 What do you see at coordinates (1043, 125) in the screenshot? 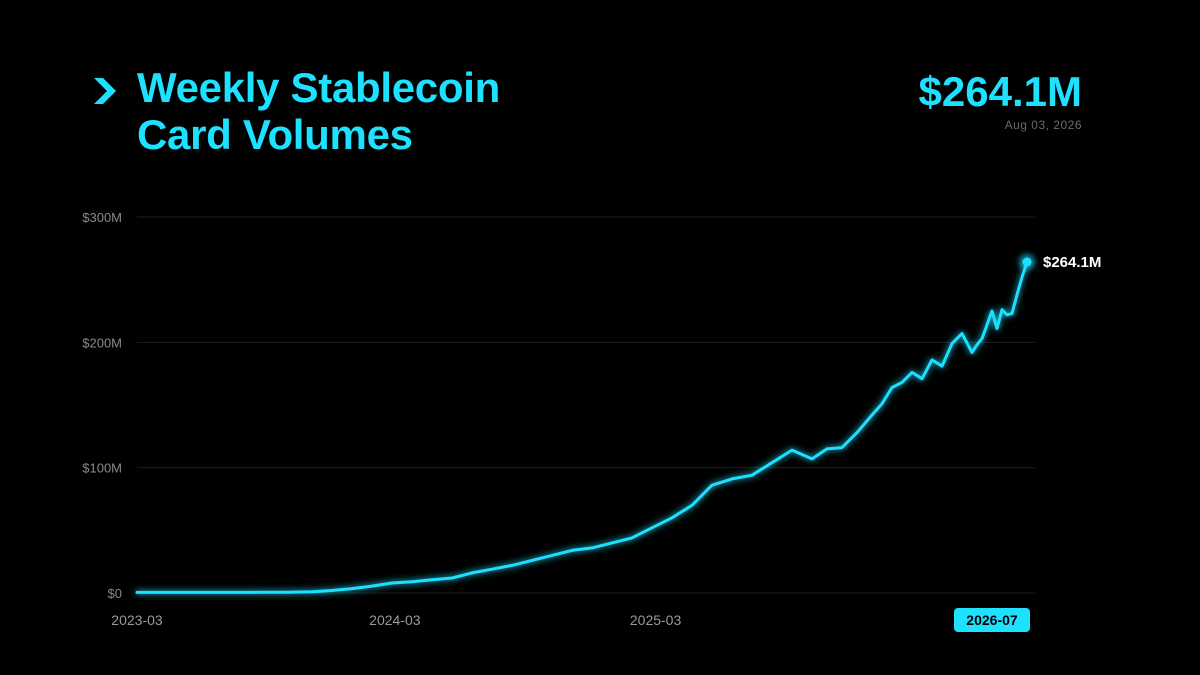
I see `latest-date: Aug 03, 2026` at bounding box center [1043, 125].